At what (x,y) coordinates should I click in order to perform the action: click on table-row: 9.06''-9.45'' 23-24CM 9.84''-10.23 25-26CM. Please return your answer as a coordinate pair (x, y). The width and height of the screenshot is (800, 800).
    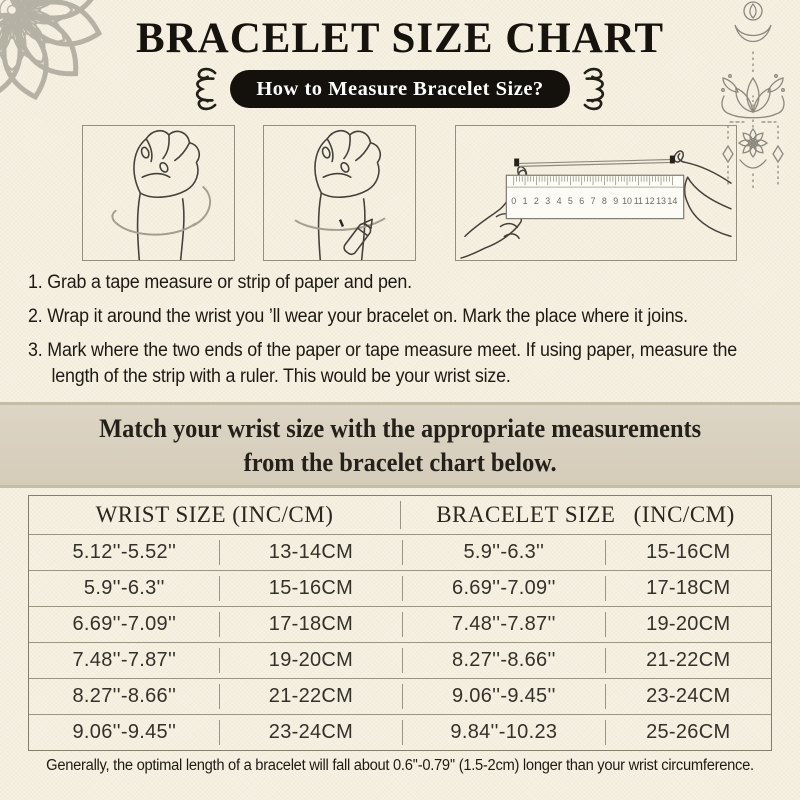
    Looking at the image, I should click on (400, 732).